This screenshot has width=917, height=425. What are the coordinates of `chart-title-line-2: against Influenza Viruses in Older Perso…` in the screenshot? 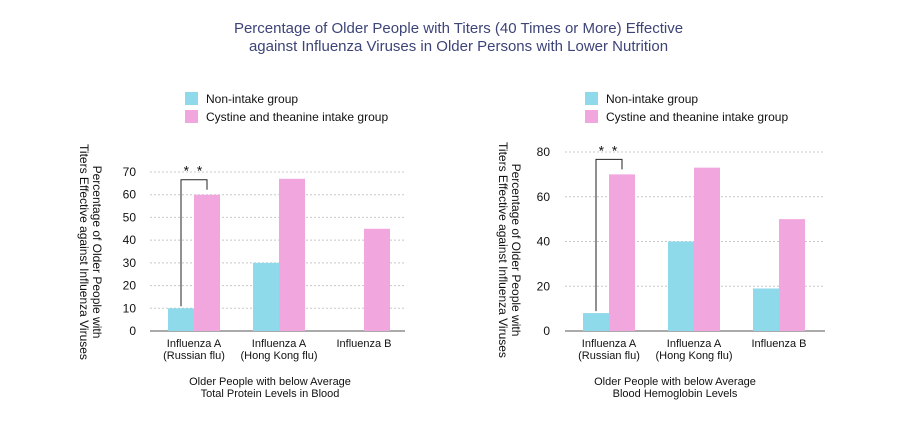 It's located at (458, 46).